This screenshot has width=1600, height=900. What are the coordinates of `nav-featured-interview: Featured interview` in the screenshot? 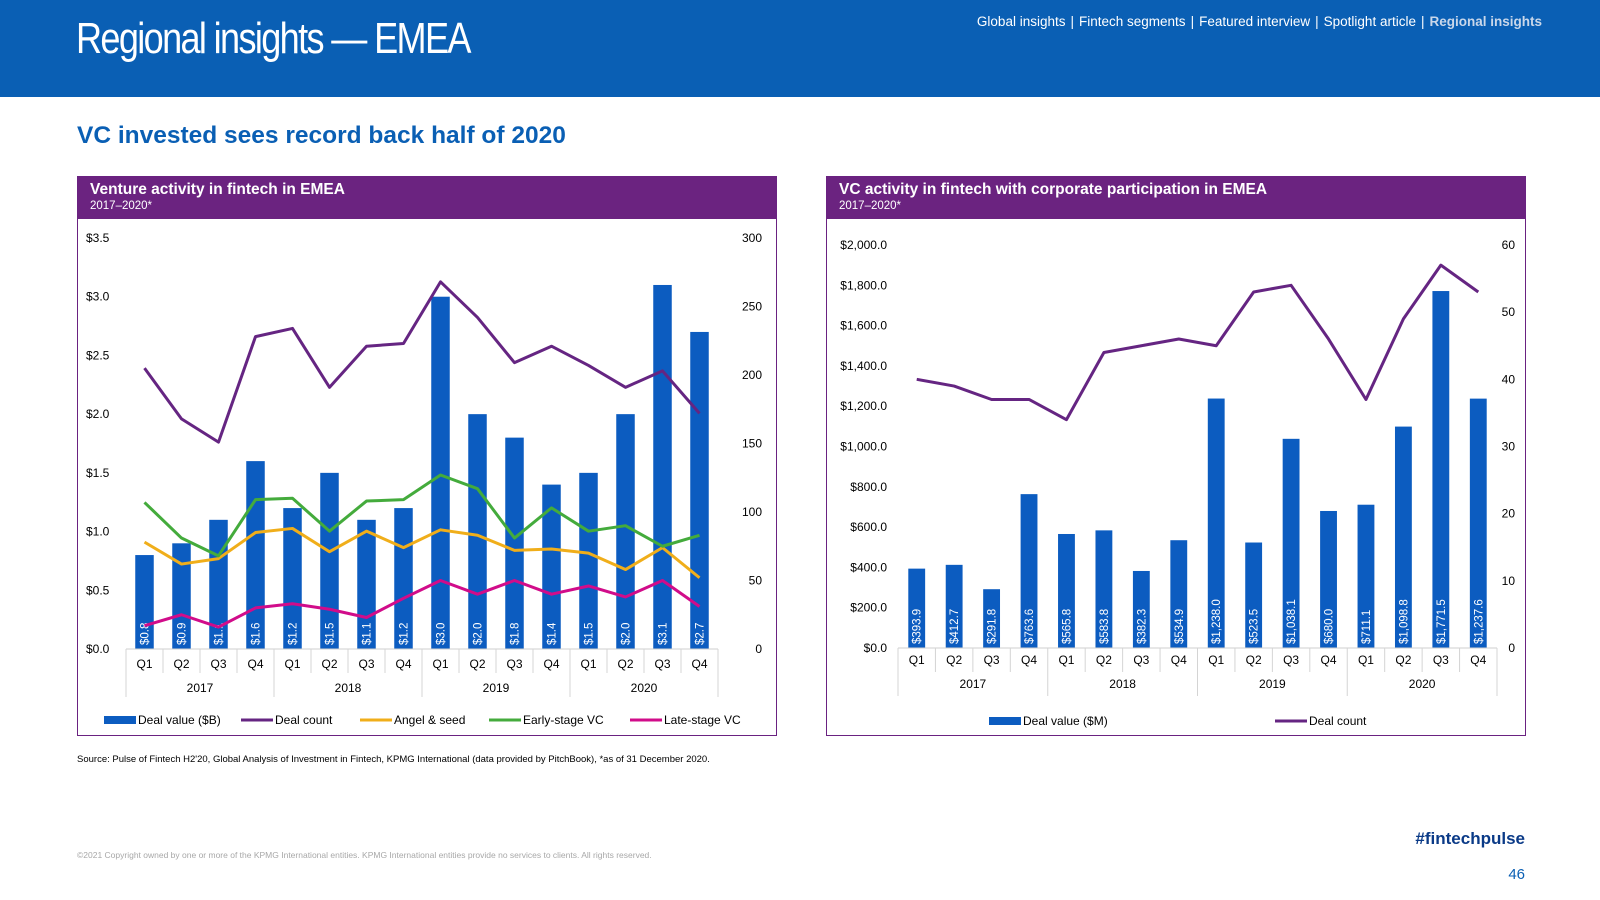 It's located at (1255, 21).